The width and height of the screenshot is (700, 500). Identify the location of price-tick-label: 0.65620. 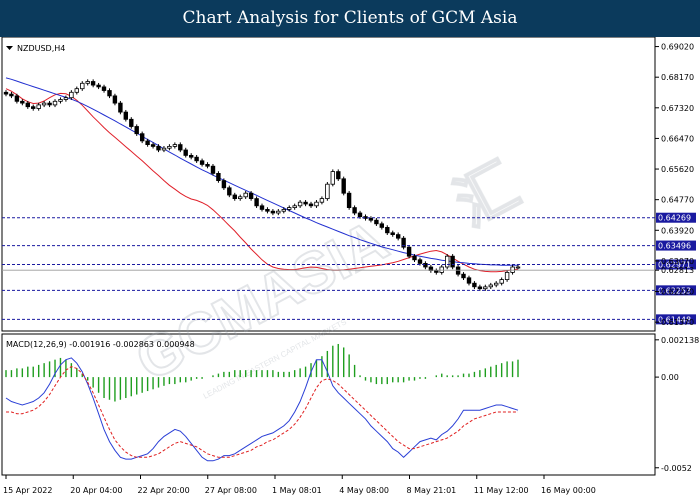
(677, 169).